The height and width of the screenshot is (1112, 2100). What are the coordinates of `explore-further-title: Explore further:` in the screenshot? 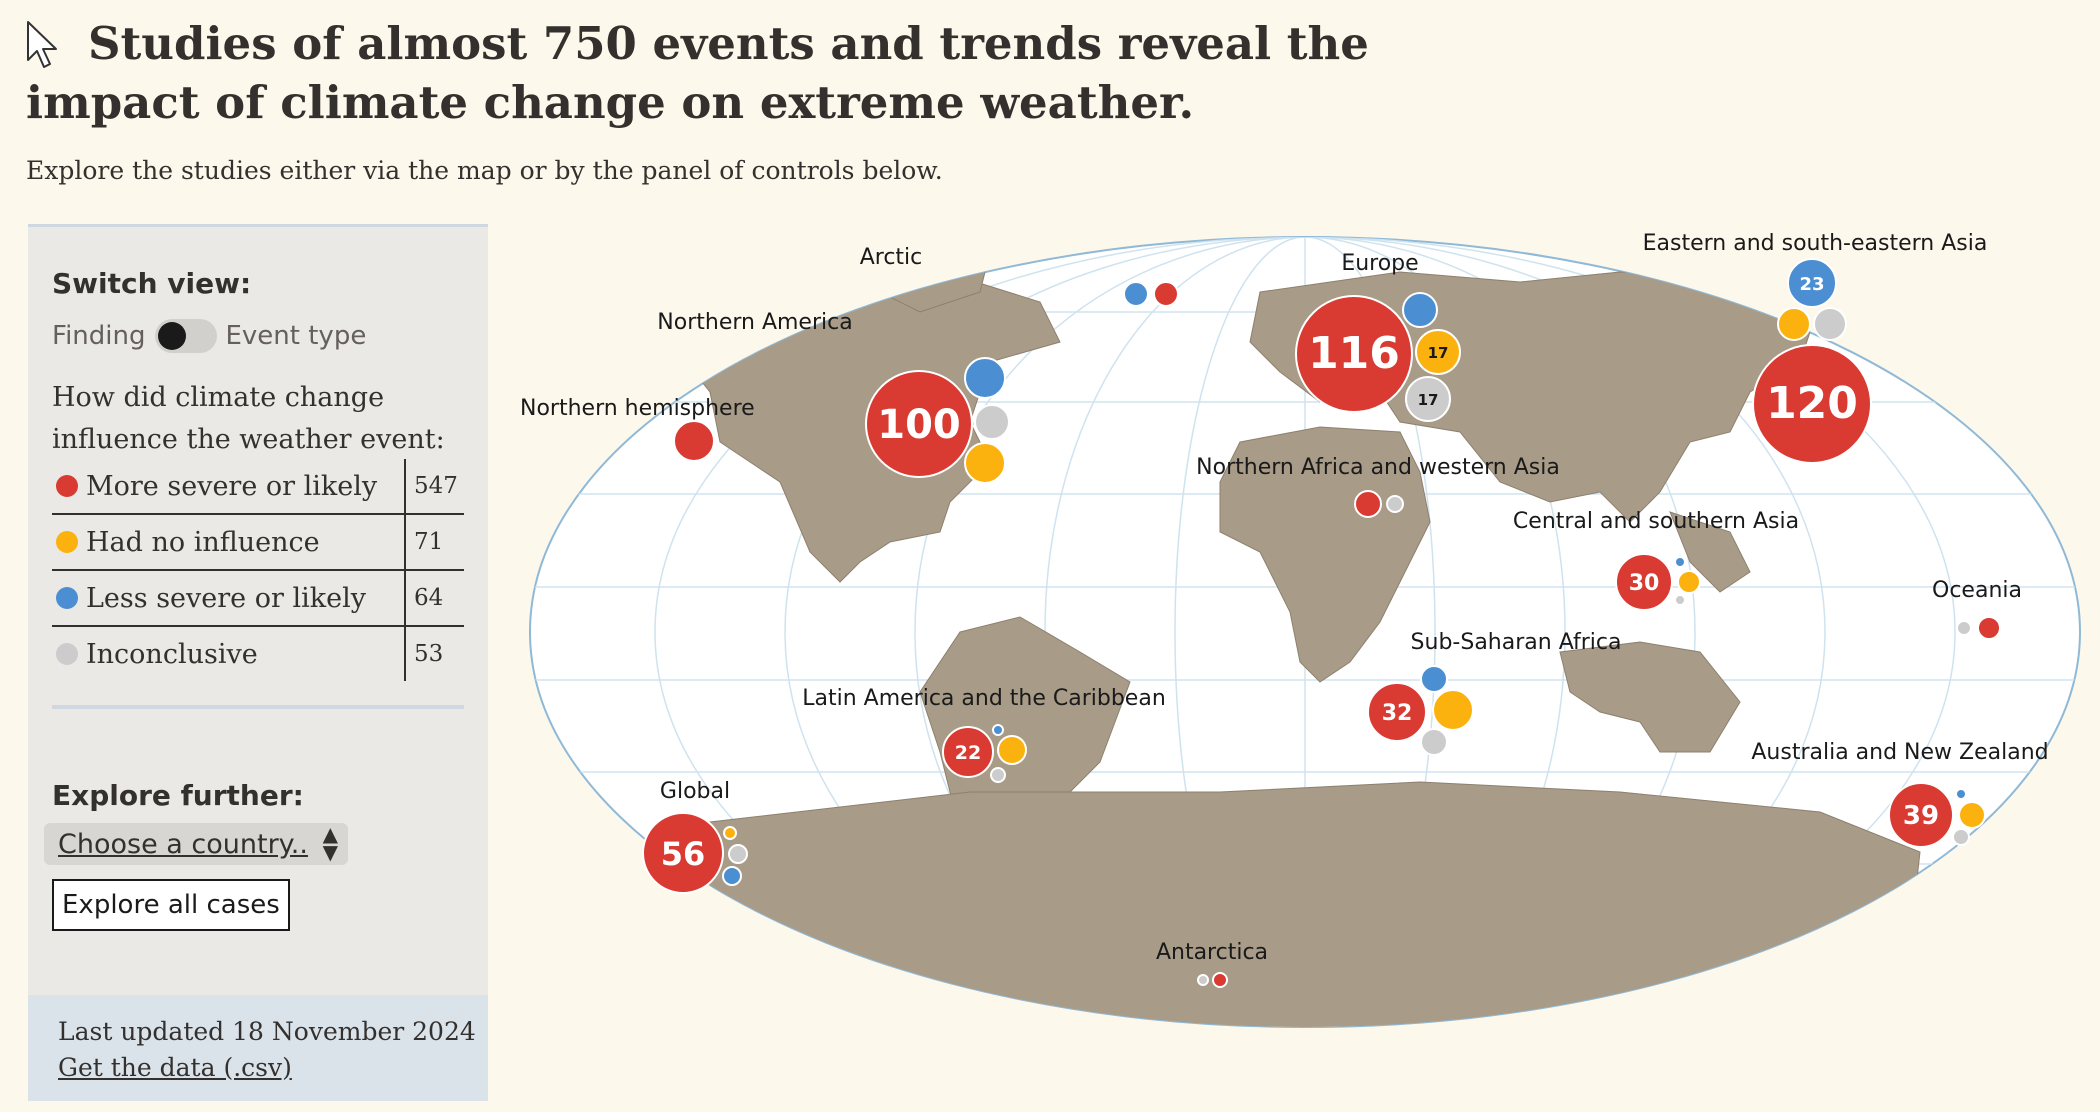 It's located at (178, 795).